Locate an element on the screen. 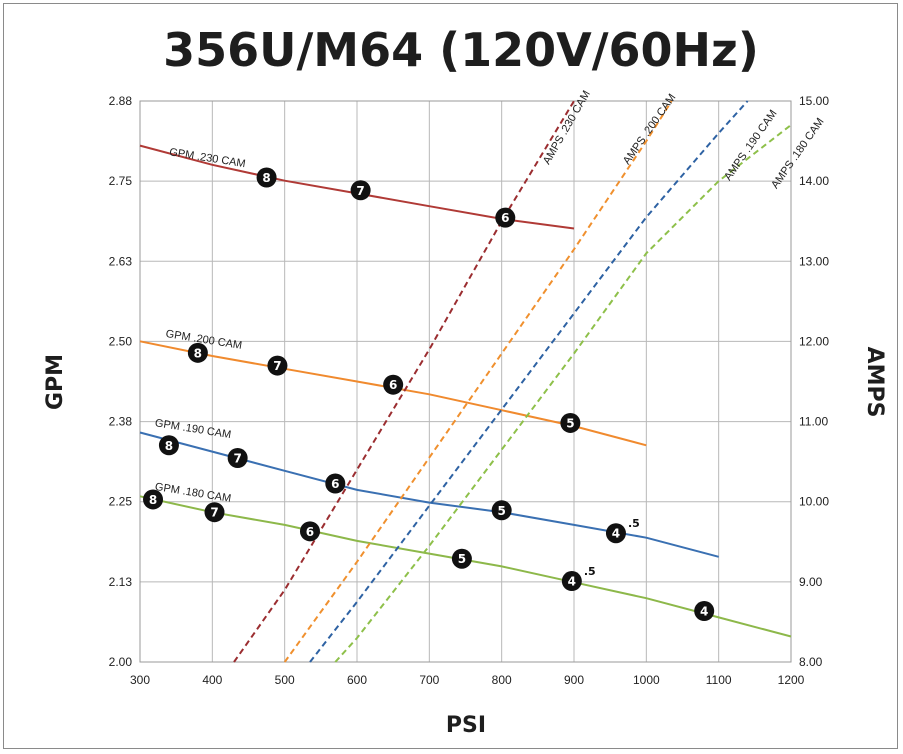 Image resolution: width=903 pixels, height=754 pixels. x-tick-label: 1200 is located at coordinates (791, 680).